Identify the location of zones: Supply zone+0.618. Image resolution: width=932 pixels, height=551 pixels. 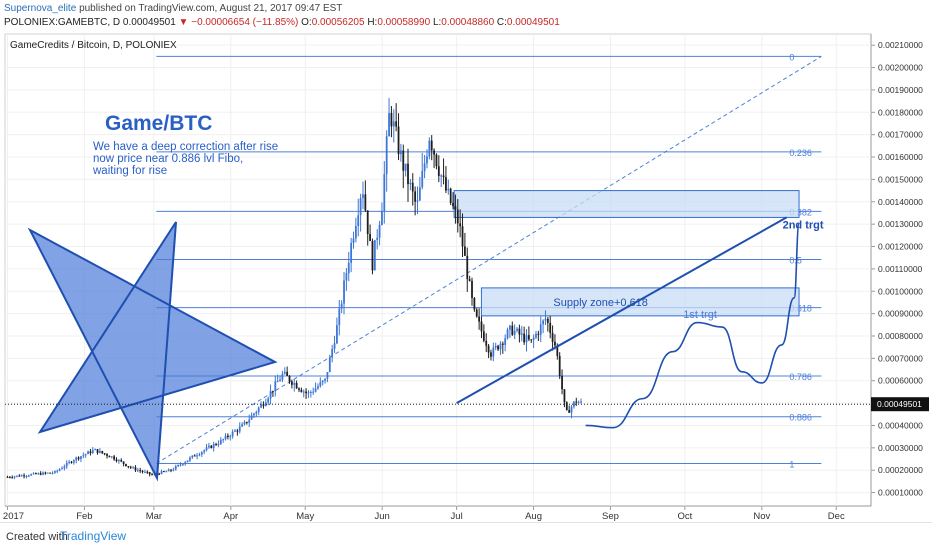
(626, 253).